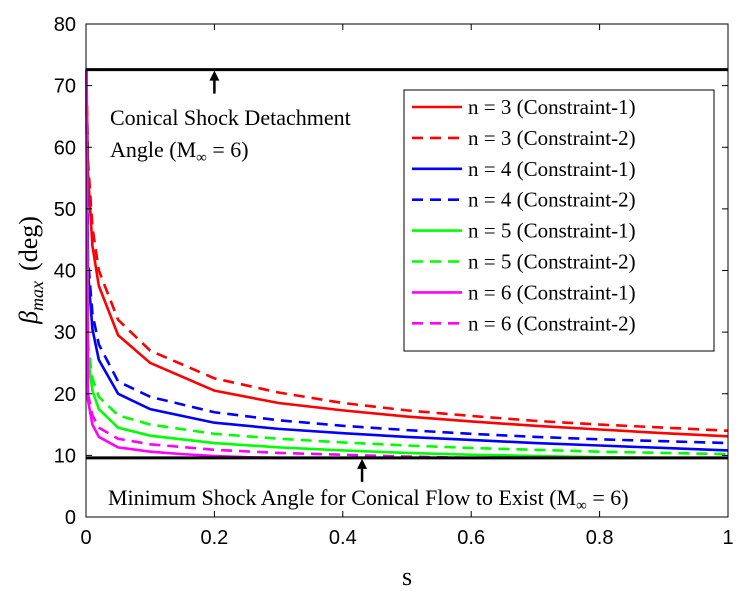  Describe the element at coordinates (85, 538) in the screenshot. I see `x-tick-label: 0` at that location.